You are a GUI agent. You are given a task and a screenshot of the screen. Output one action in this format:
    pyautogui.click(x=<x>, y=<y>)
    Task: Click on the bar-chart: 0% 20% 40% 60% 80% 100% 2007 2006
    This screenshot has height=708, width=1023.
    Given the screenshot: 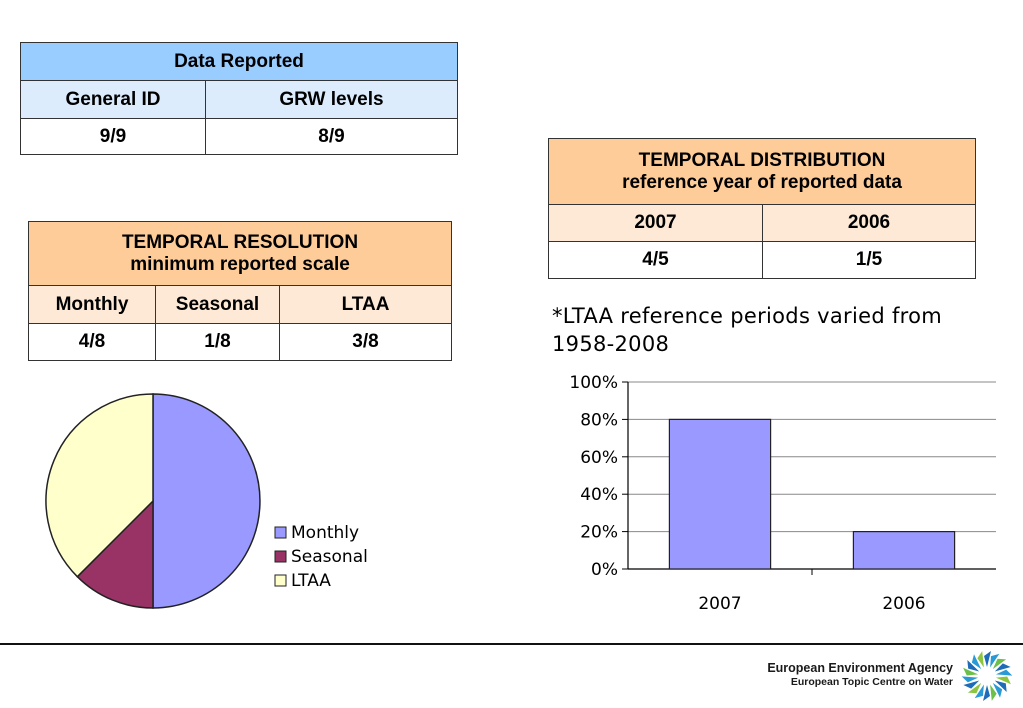 What is the action you would take?
    pyautogui.click(x=782, y=493)
    